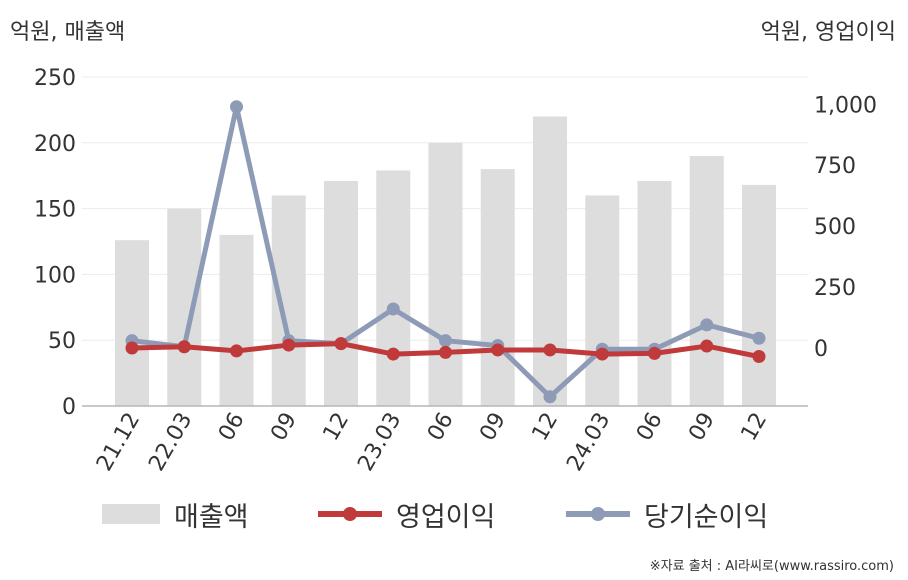  I want to click on x-axis-tick-label: 22.03, so click(170, 442).